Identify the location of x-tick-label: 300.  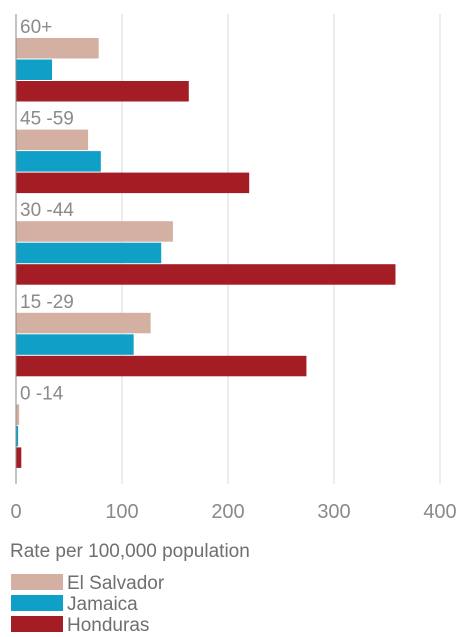
(333, 512).